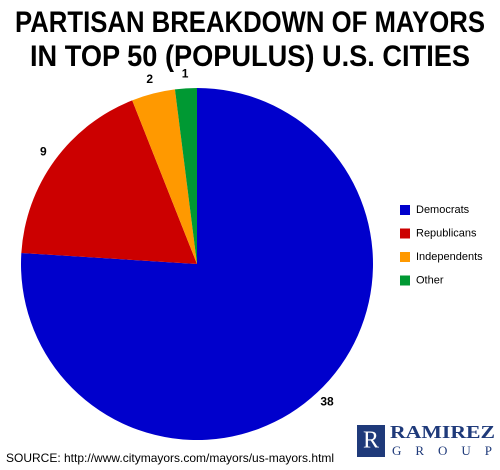 The width and height of the screenshot is (500, 470). Describe the element at coordinates (149, 79) in the screenshot. I see `data-label: 2` at that location.